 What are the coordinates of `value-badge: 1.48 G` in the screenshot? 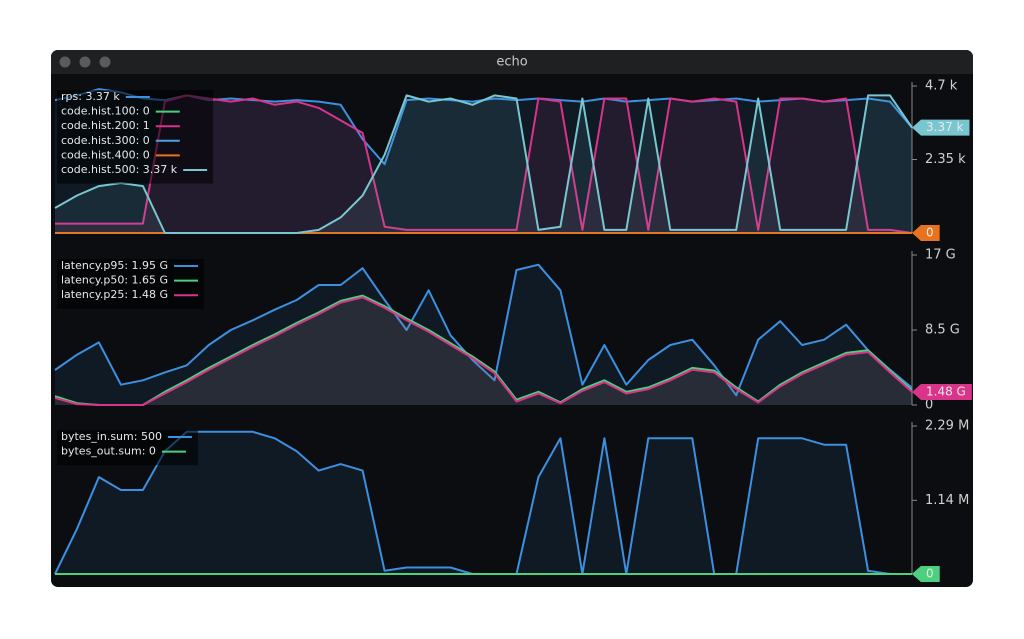 It's located at (942, 391).